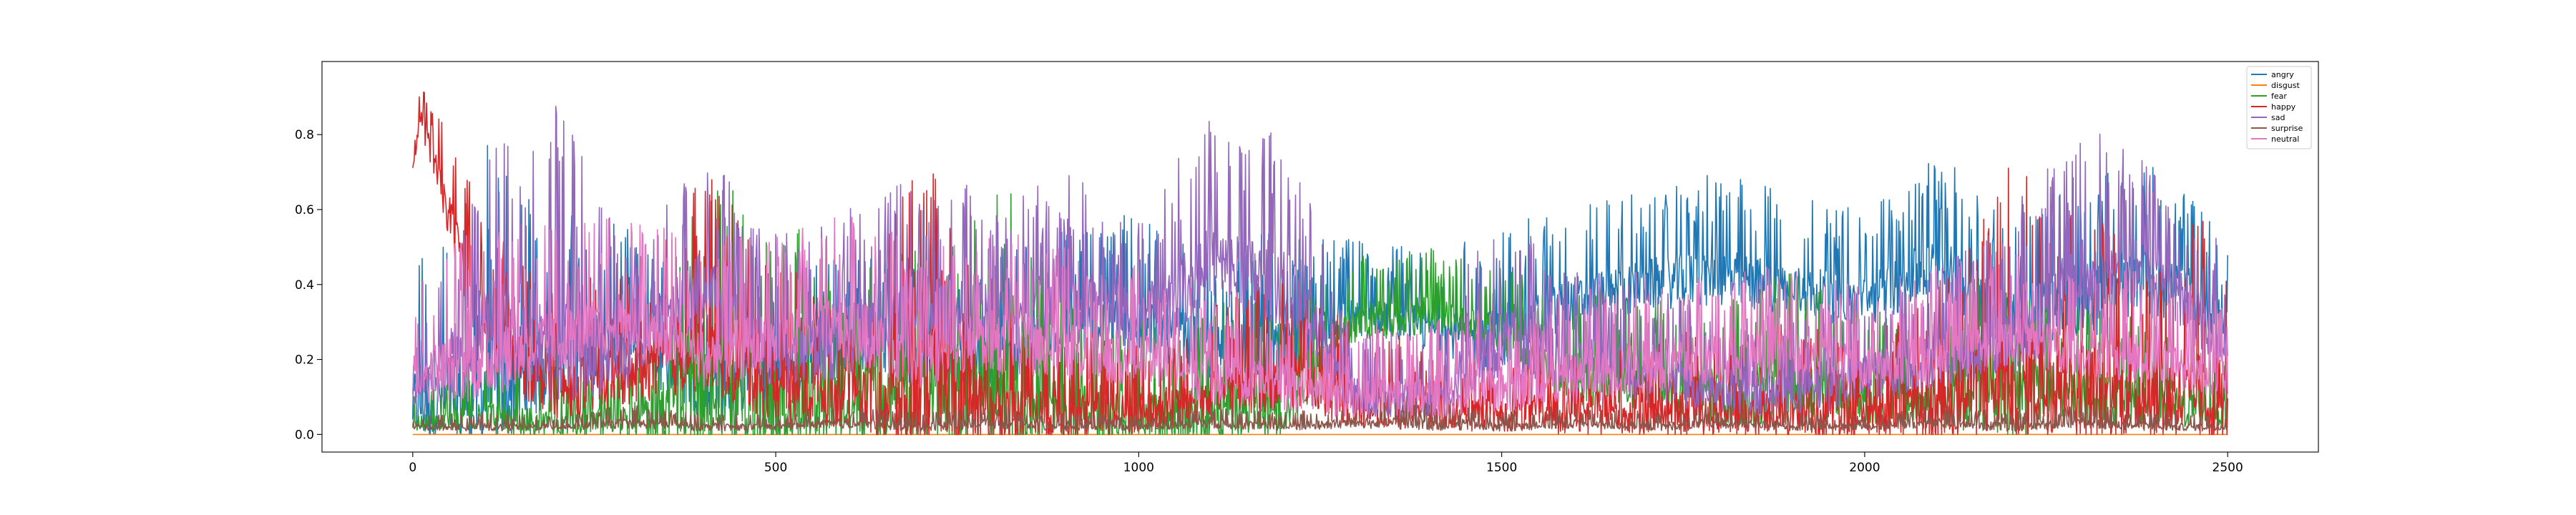  I want to click on y-tick-label: 0.6, so click(304, 210).